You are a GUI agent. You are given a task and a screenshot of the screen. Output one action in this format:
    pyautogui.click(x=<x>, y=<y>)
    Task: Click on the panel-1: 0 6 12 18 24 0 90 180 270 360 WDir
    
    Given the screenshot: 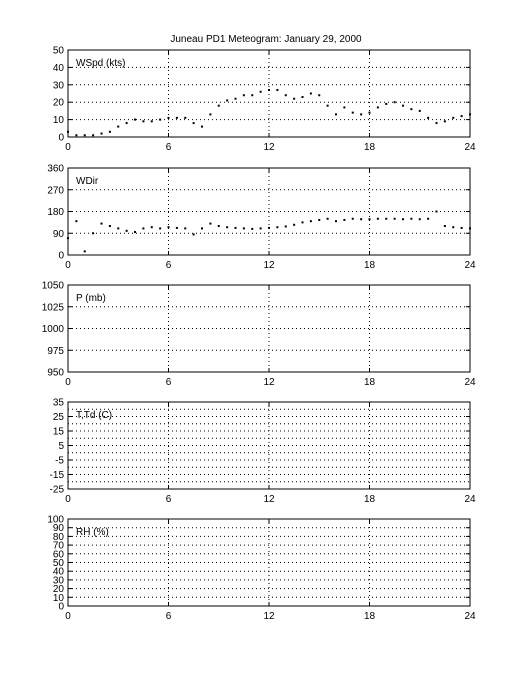 What is the action you would take?
    pyautogui.click(x=261, y=218)
    